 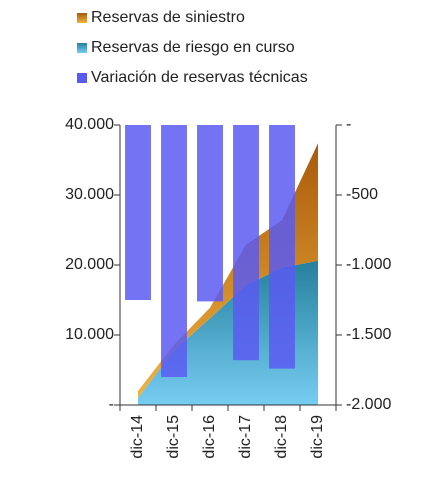 I want to click on x-tick-label: dic-16, so click(x=209, y=437).